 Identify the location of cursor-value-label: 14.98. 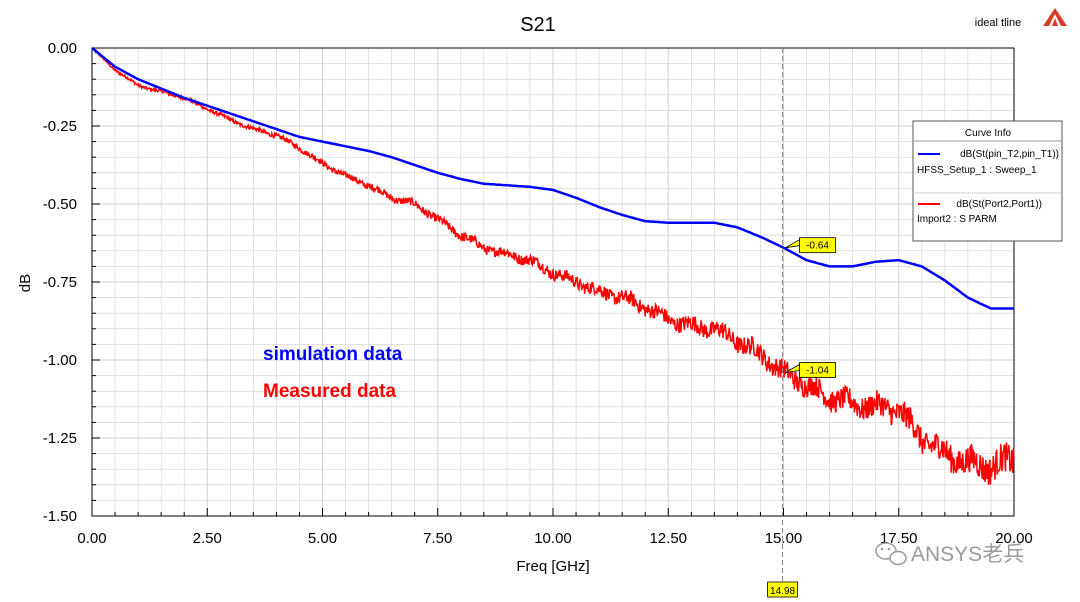
(782, 591).